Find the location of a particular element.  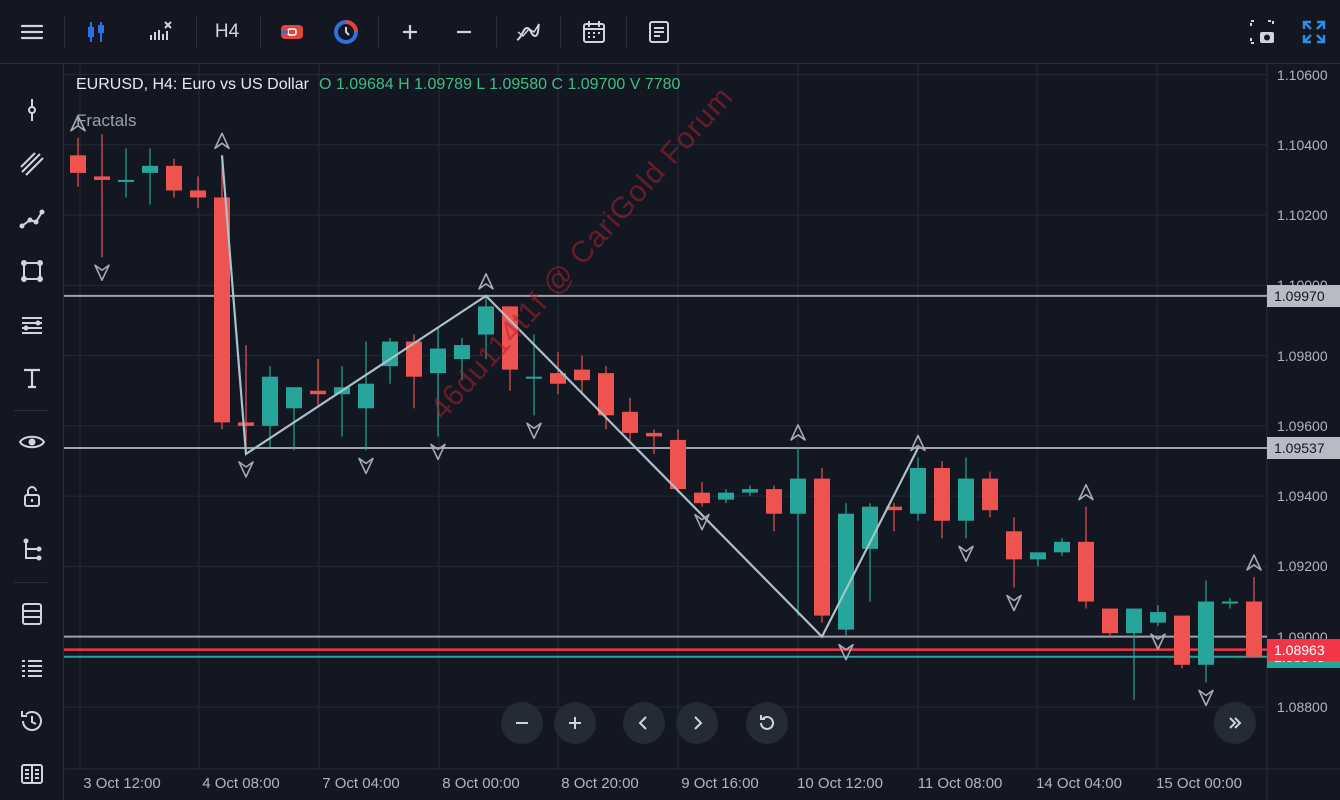

time-tick: 8 Oct 20:00 is located at coordinates (600, 783).